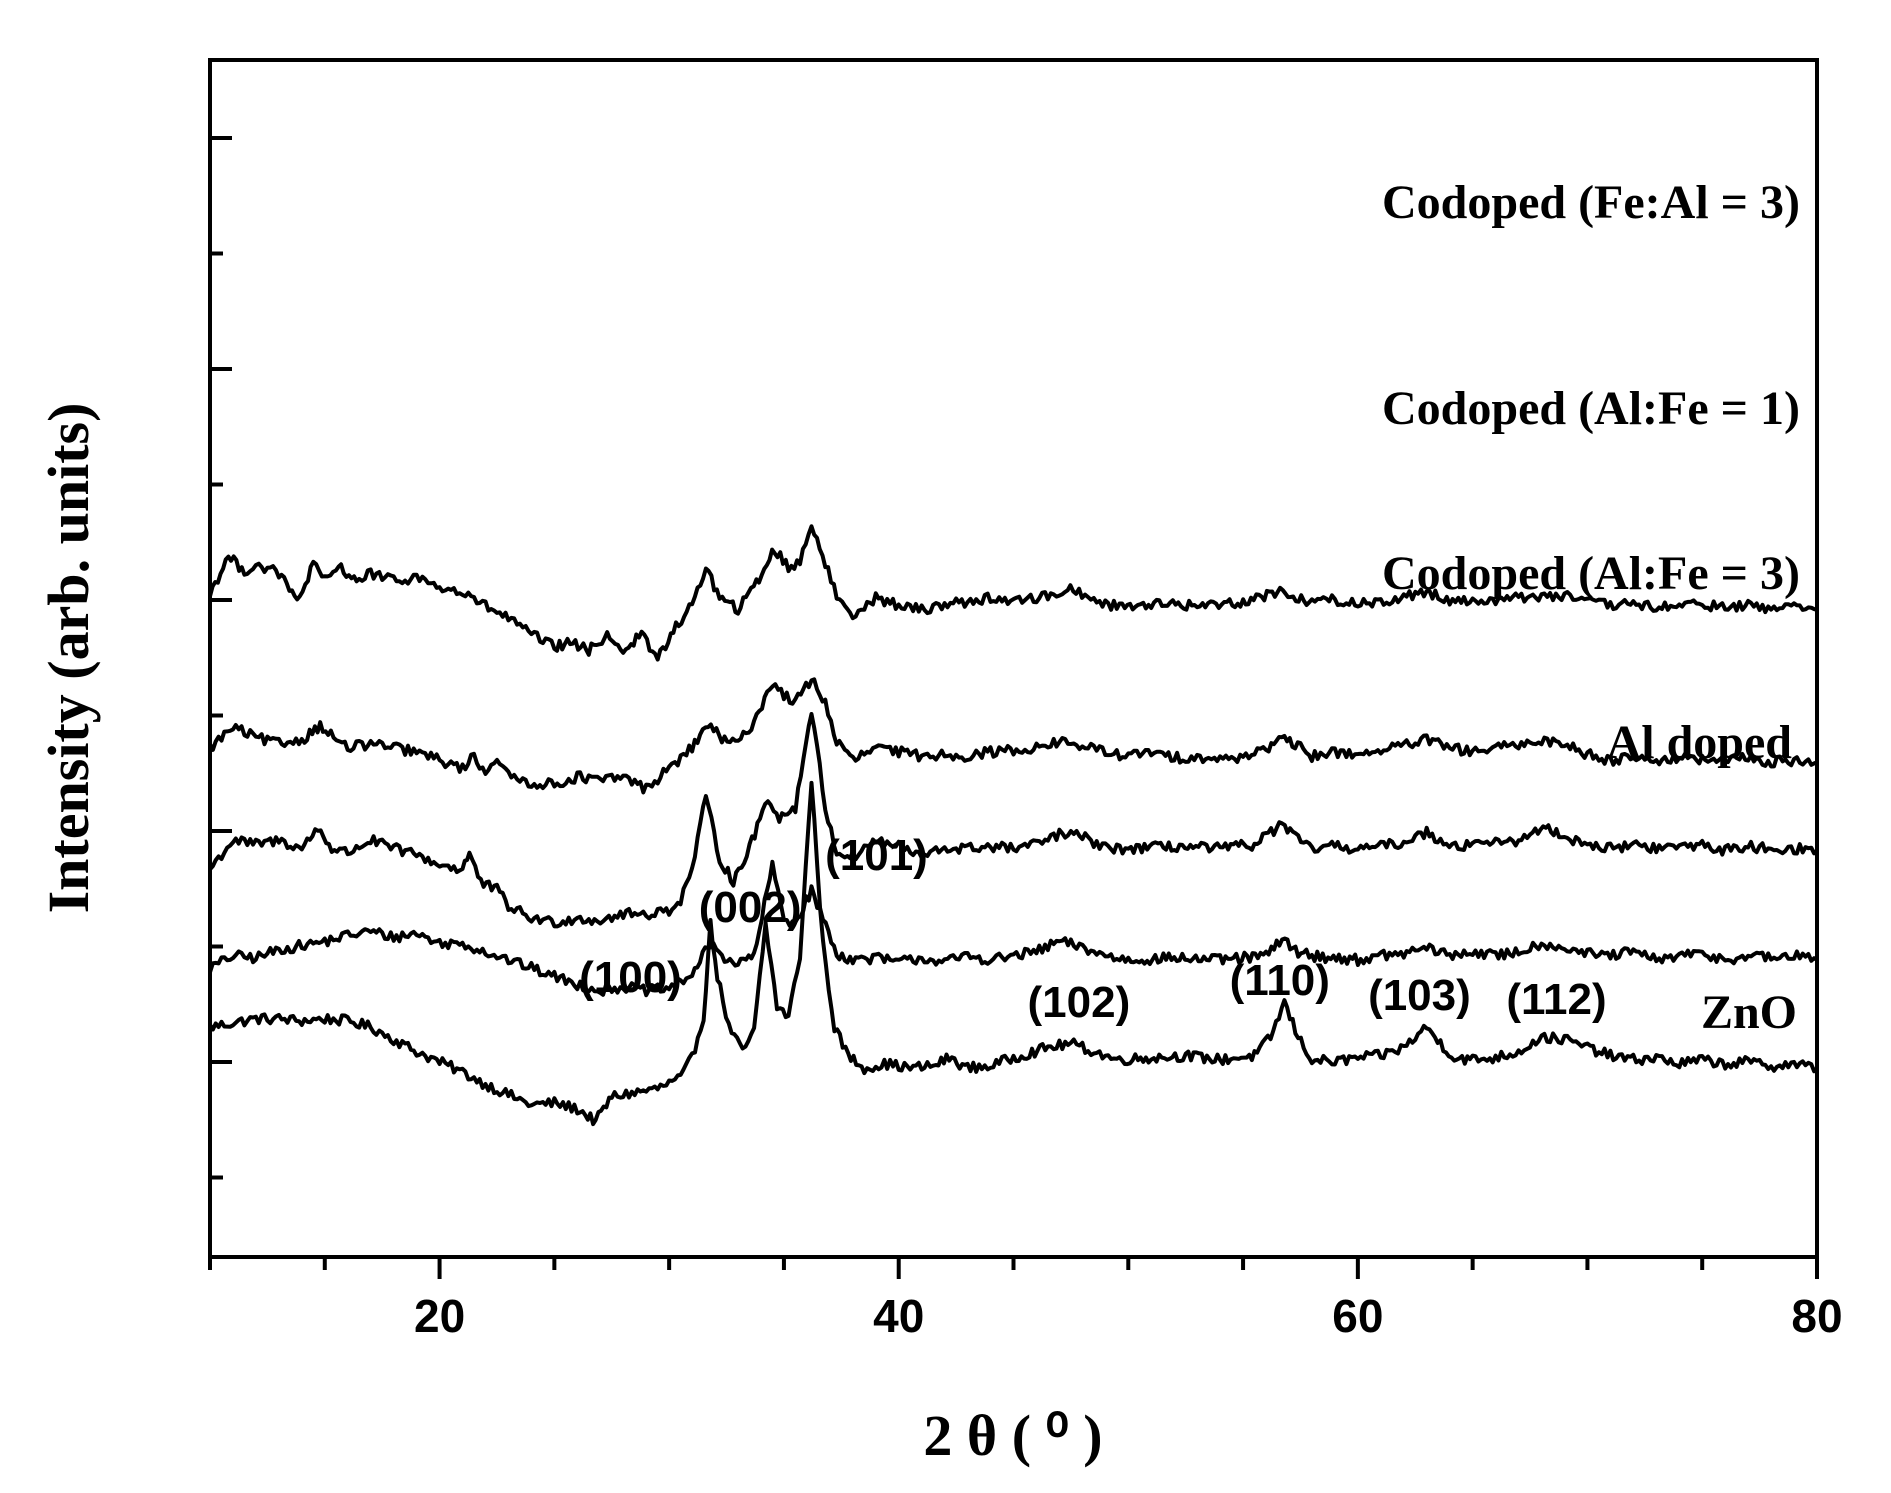 The image size is (1891, 1493). What do you see at coordinates (1591, 573) in the screenshot?
I see `series-label-codoped-al-fe-3: Codoped (Al:Fe = 3)` at bounding box center [1591, 573].